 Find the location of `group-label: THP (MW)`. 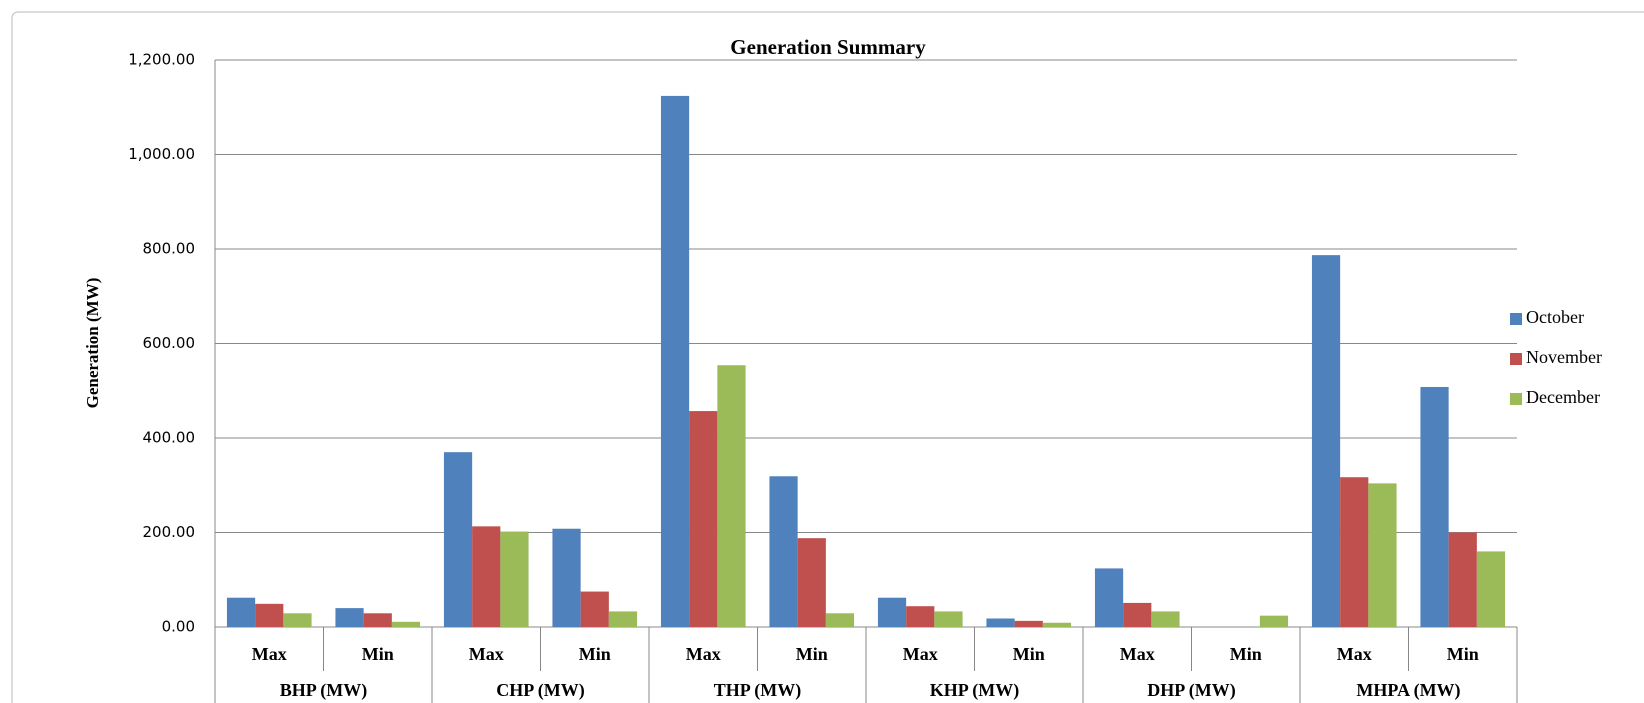

group-label: THP (MW) is located at coordinates (758, 690).